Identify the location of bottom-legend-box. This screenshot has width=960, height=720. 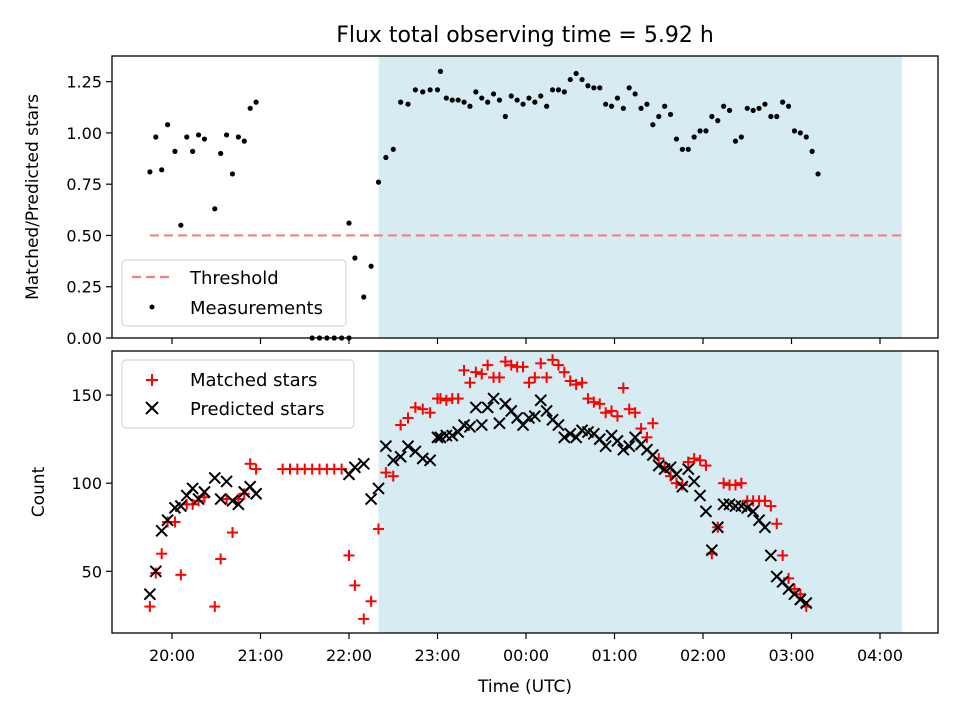
(238, 394).